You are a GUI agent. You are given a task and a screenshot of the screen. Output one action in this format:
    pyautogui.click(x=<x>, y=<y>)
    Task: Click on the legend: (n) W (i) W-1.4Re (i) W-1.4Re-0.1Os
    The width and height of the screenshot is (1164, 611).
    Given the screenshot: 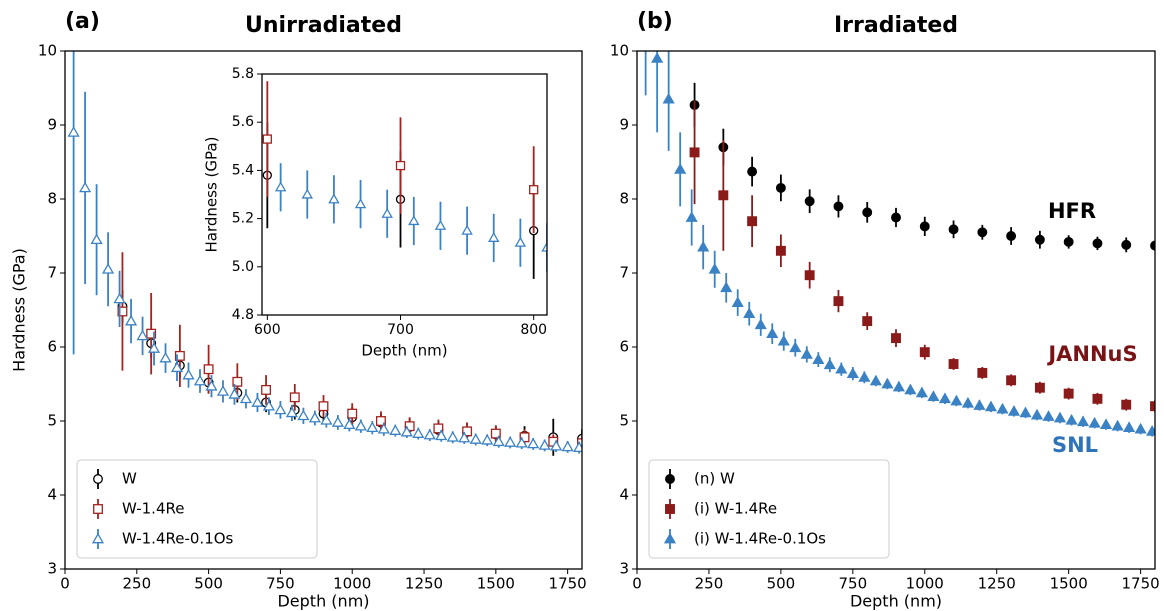 What is the action you would take?
    pyautogui.click(x=769, y=509)
    